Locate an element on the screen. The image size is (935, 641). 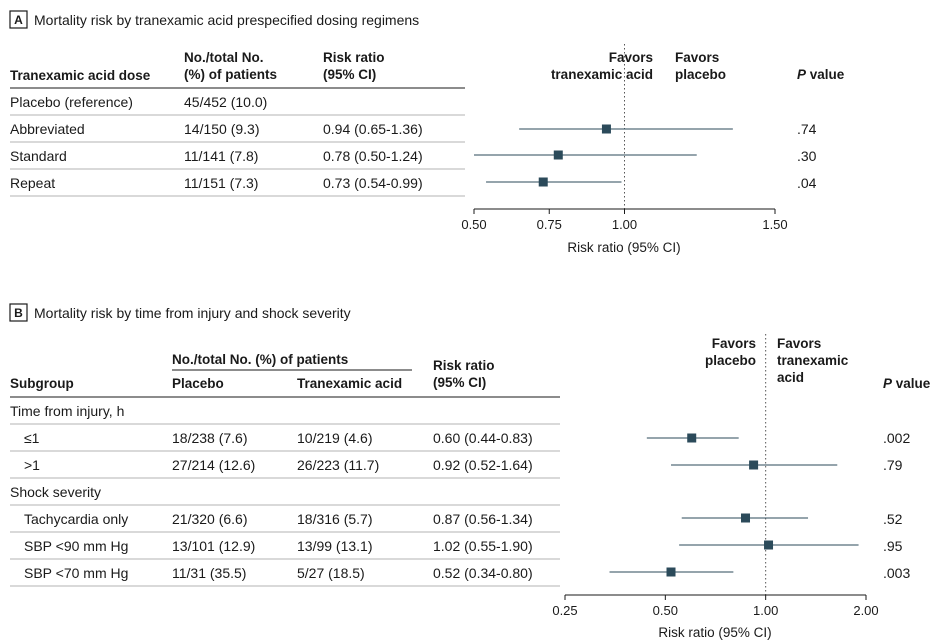
panel-b-row-placebo: 27/214 (12.6) is located at coordinates (213, 465).